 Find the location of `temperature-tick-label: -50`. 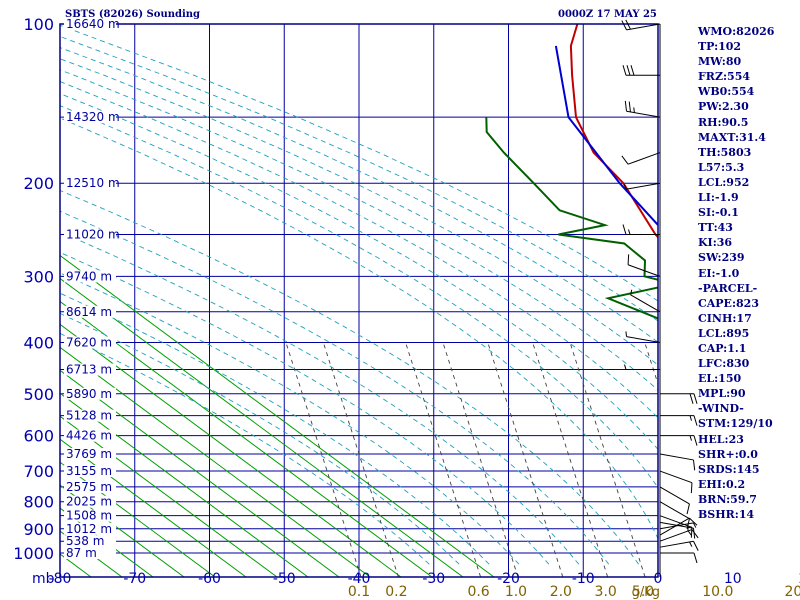

temperature-tick-label: -50 is located at coordinates (284, 579).